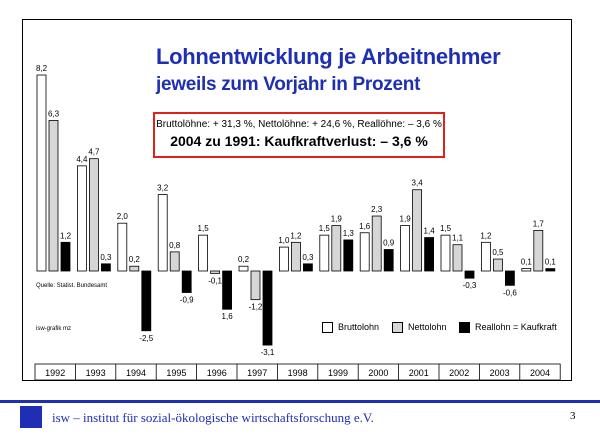 This screenshot has width=600, height=440. I want to click on data-label-brutto-2001: 1,9, so click(406, 219).